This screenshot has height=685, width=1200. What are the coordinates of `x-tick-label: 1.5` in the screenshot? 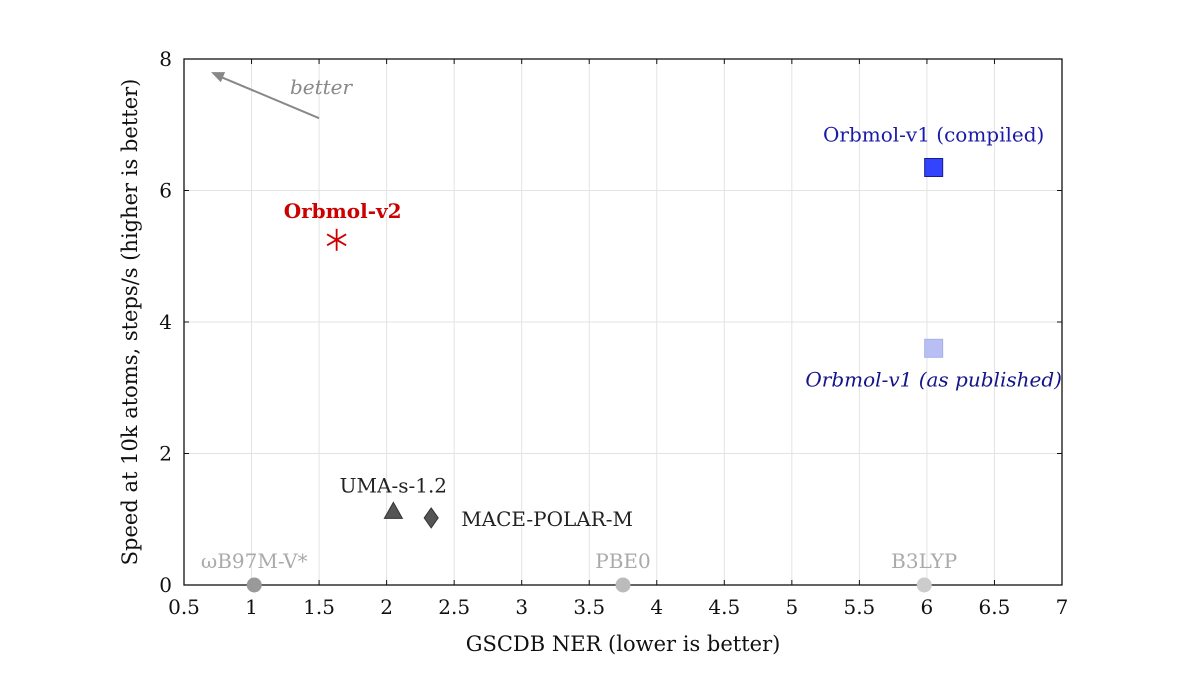 It's located at (319, 607).